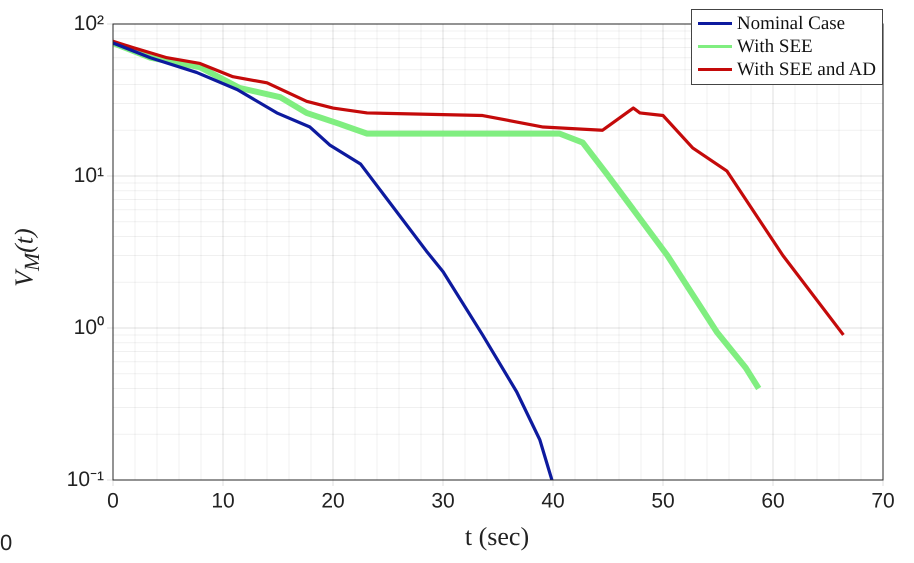 Image resolution: width=914 pixels, height=563 pixels. I want to click on x-tick-label: 50, so click(663, 500).